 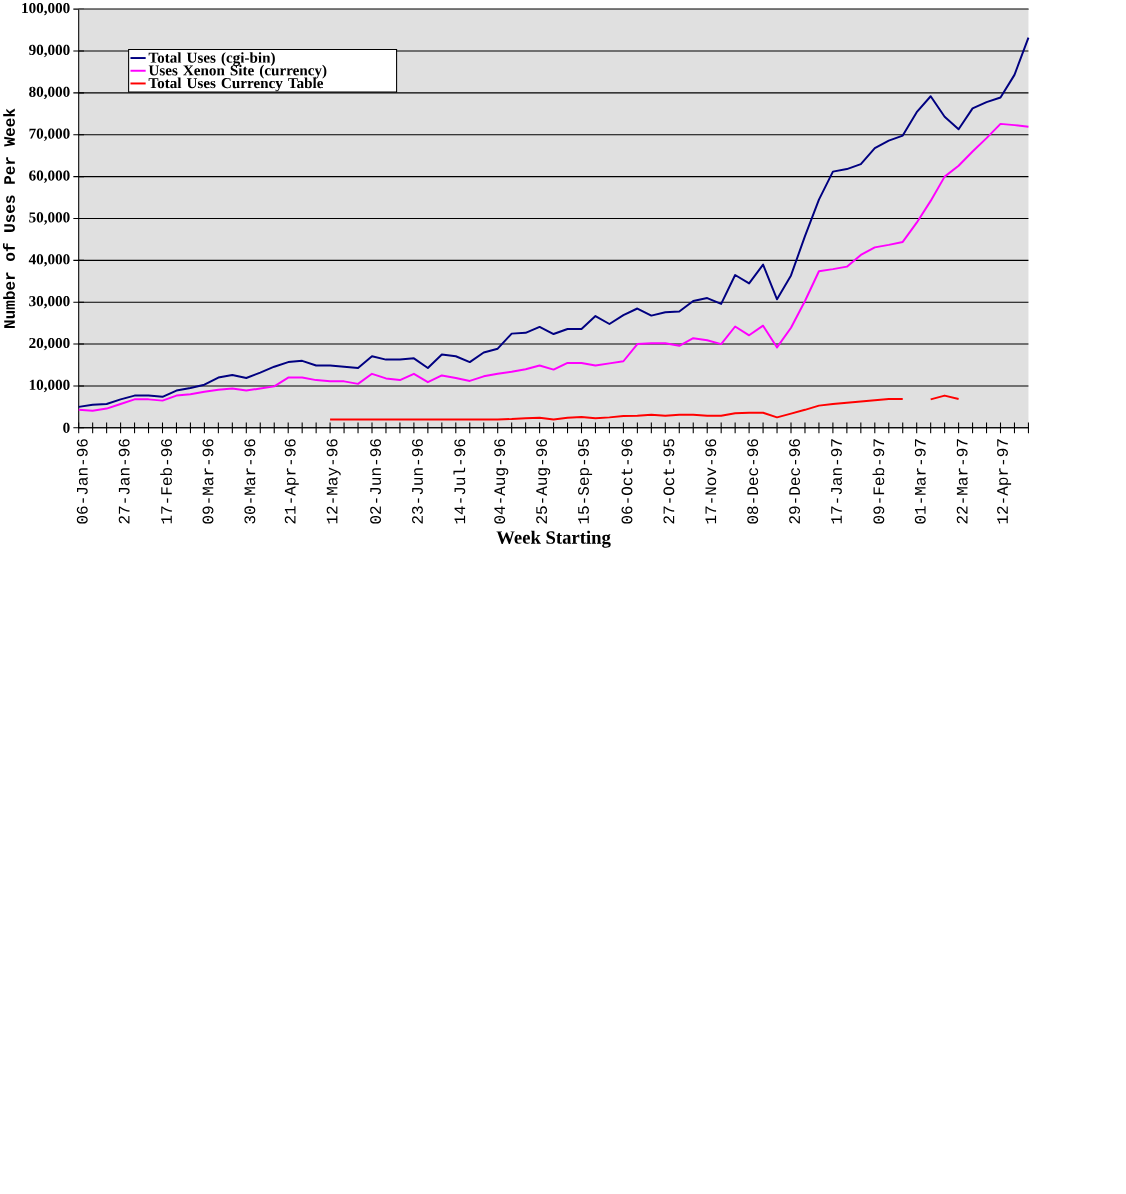 I want to click on y-tick-label: 40,000, so click(x=49, y=260).